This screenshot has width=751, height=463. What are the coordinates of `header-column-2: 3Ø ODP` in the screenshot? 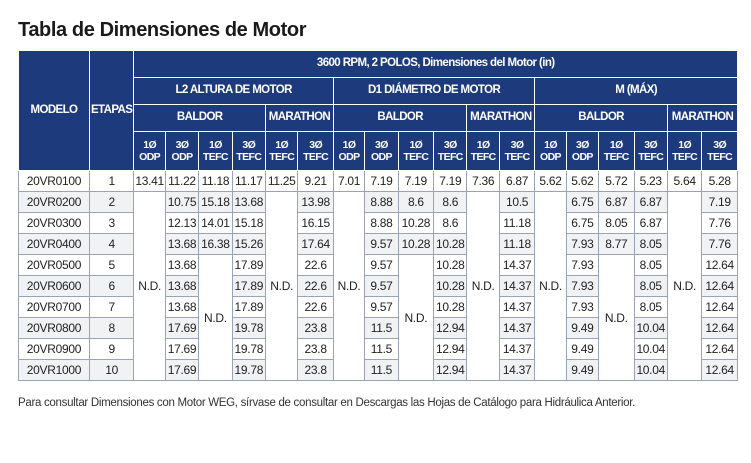 It's located at (182, 151).